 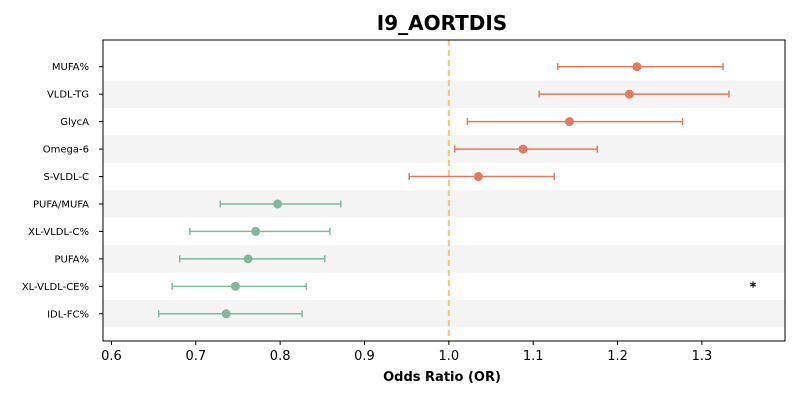 I want to click on x-tick-label: 0.8, so click(x=280, y=356).